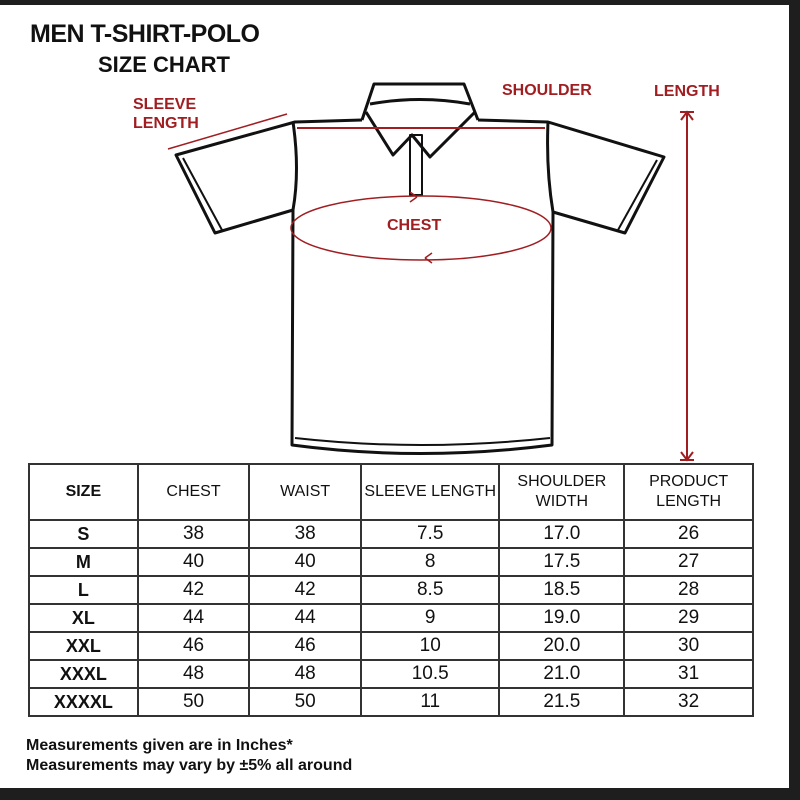  Describe the element at coordinates (83, 562) in the screenshot. I see `size-cell: M` at that location.